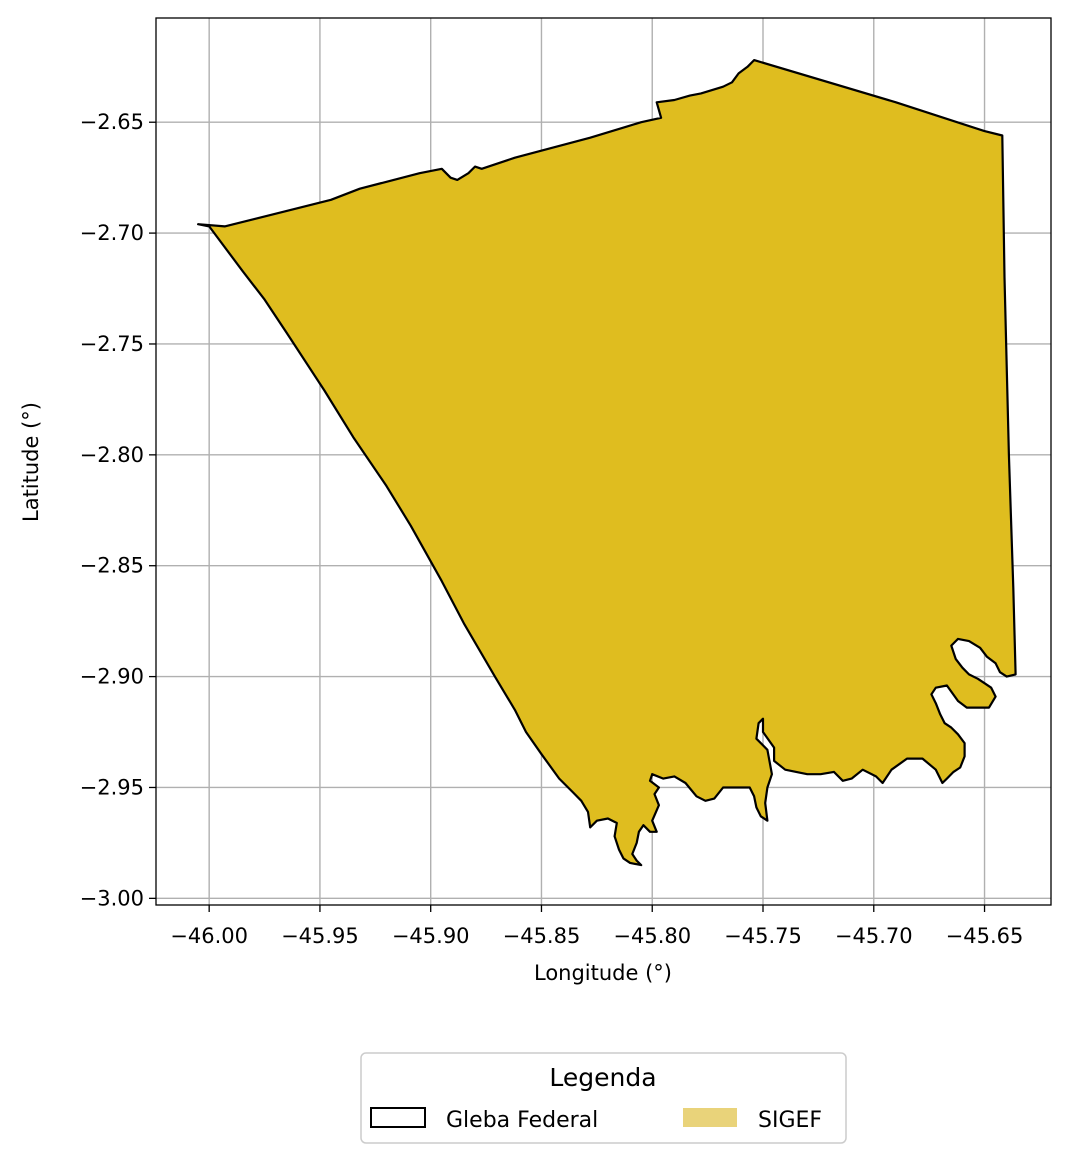 This screenshot has width=1069, height=1163. Describe the element at coordinates (763, 936) in the screenshot. I see `x-tick-label: −45.75` at that location.